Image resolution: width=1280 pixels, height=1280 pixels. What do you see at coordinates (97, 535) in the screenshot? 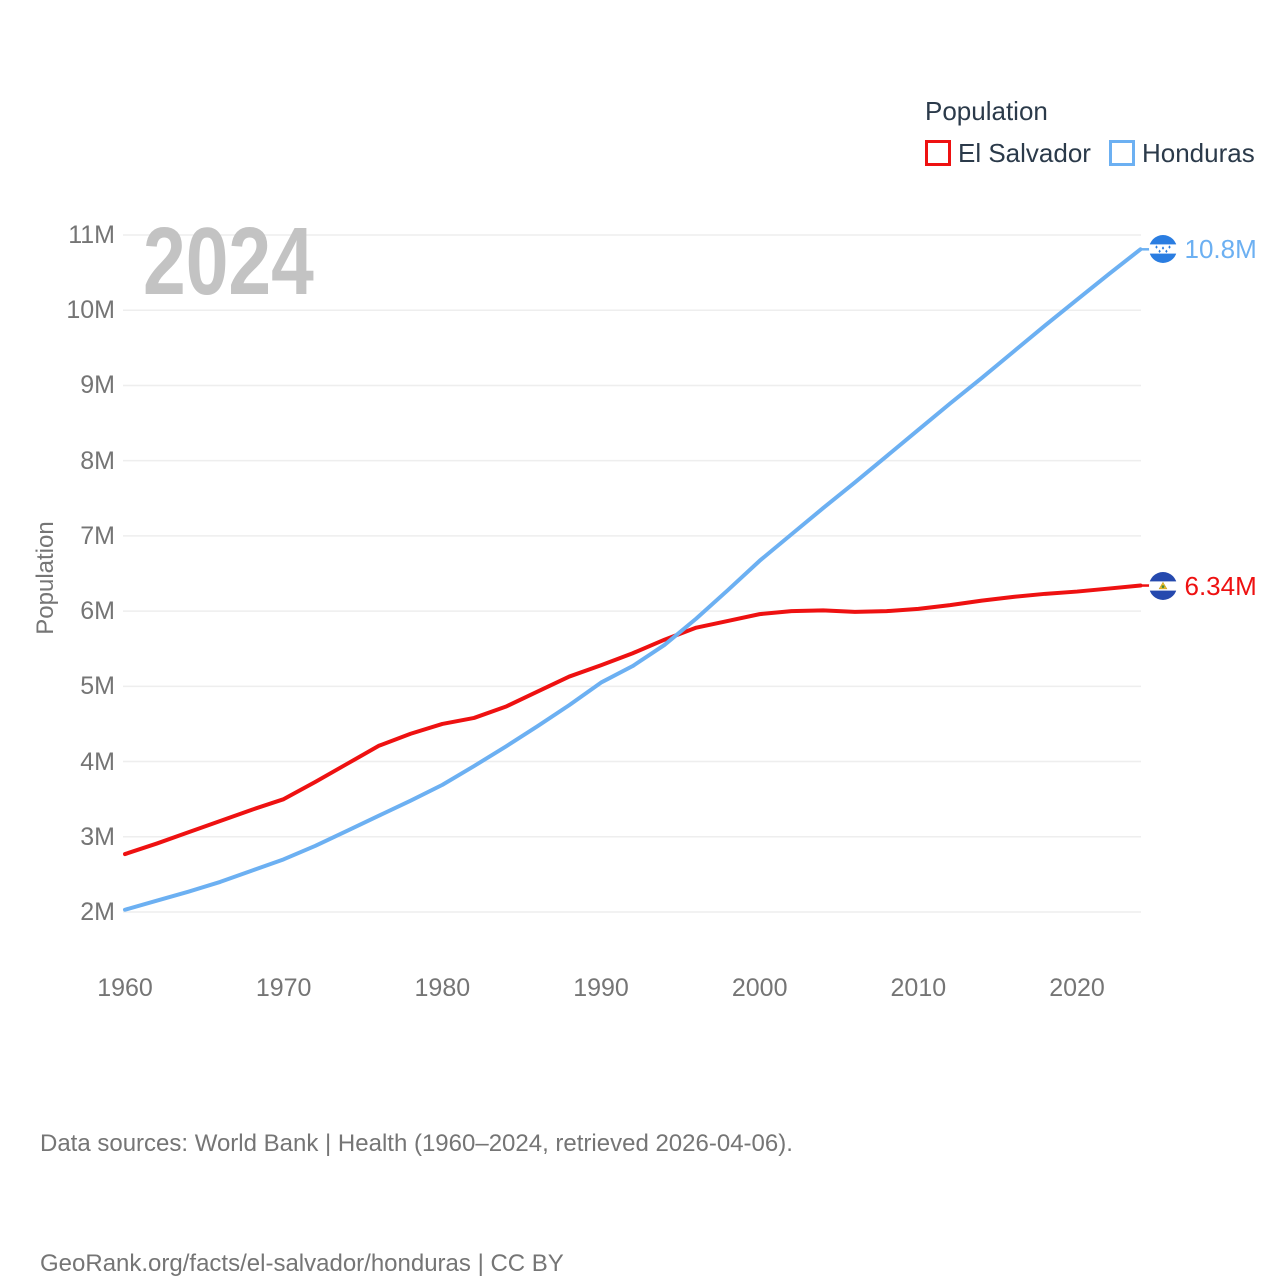
I see `y-tick-label: 7M` at bounding box center [97, 535].